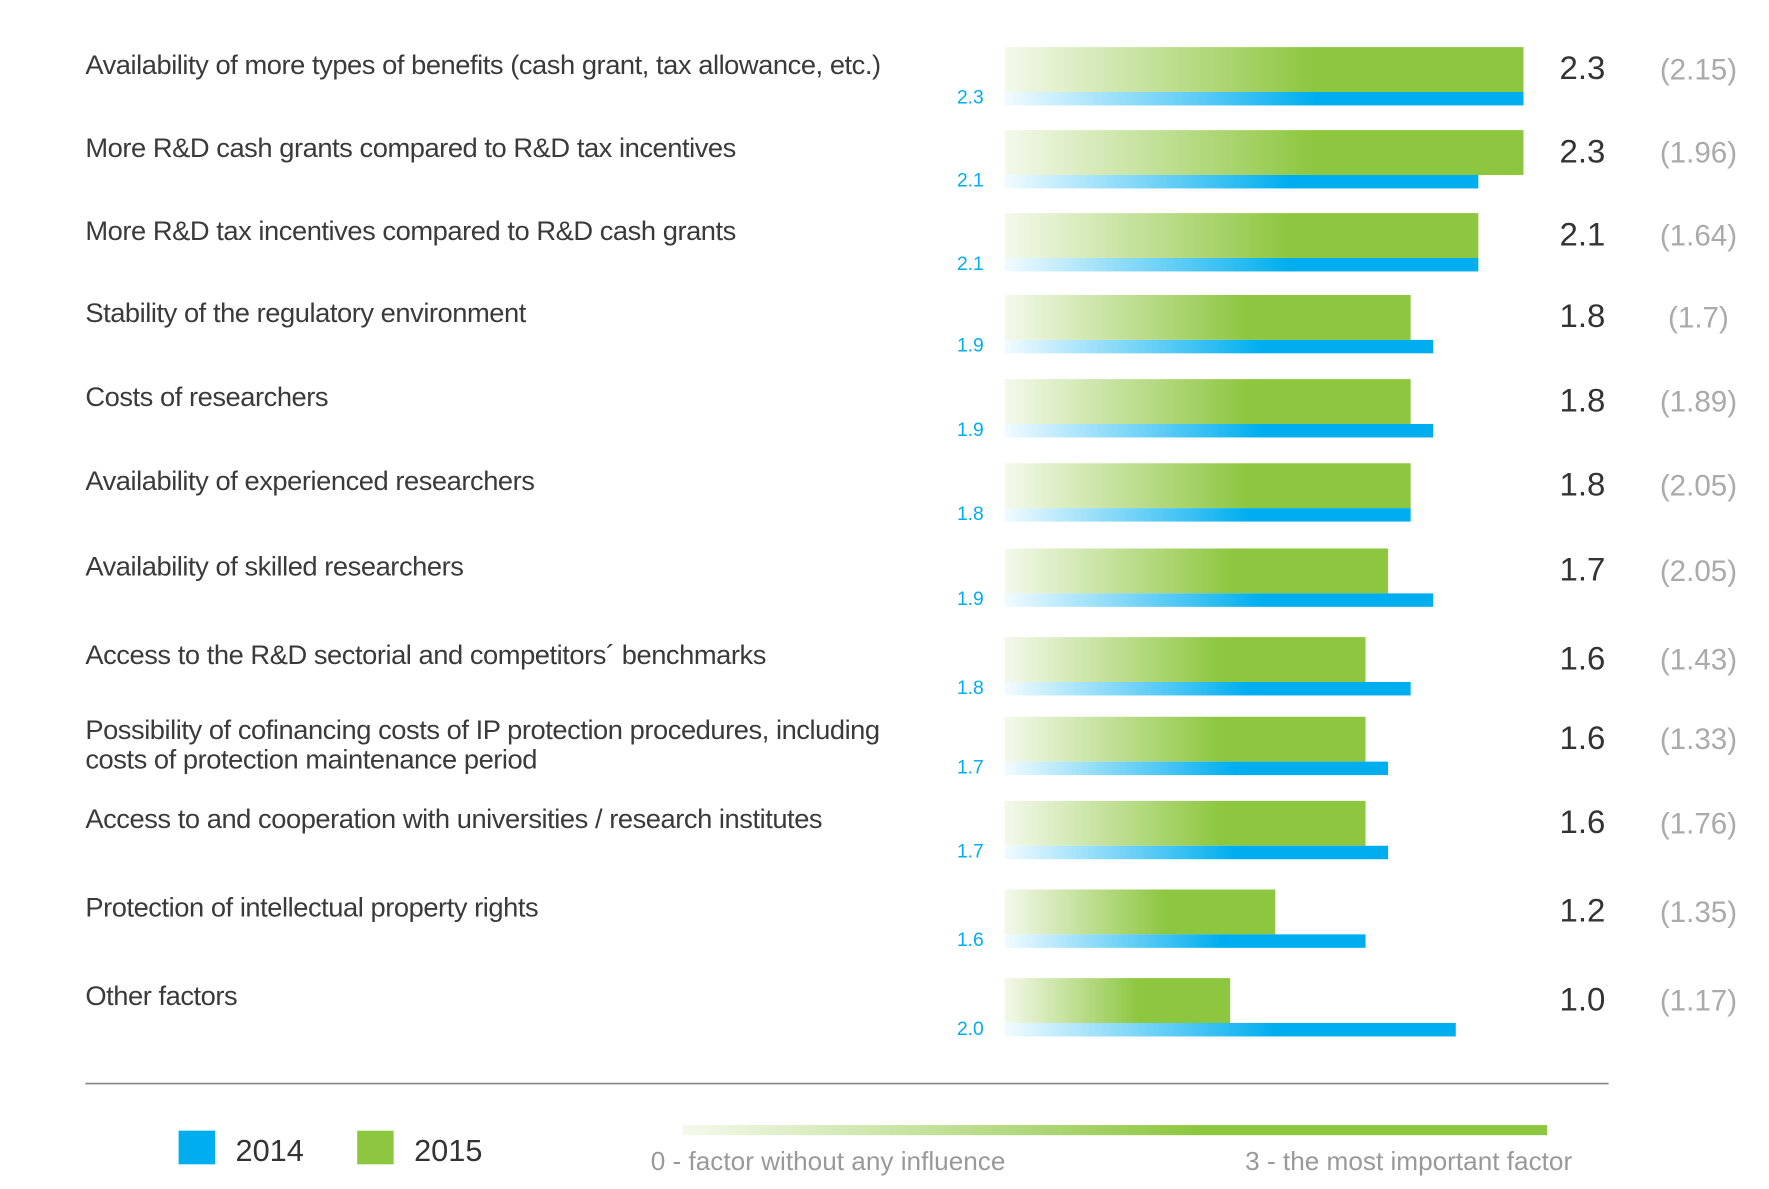 The image size is (1769, 1189). I want to click on value-label-2015: 1.7, so click(1583, 569).